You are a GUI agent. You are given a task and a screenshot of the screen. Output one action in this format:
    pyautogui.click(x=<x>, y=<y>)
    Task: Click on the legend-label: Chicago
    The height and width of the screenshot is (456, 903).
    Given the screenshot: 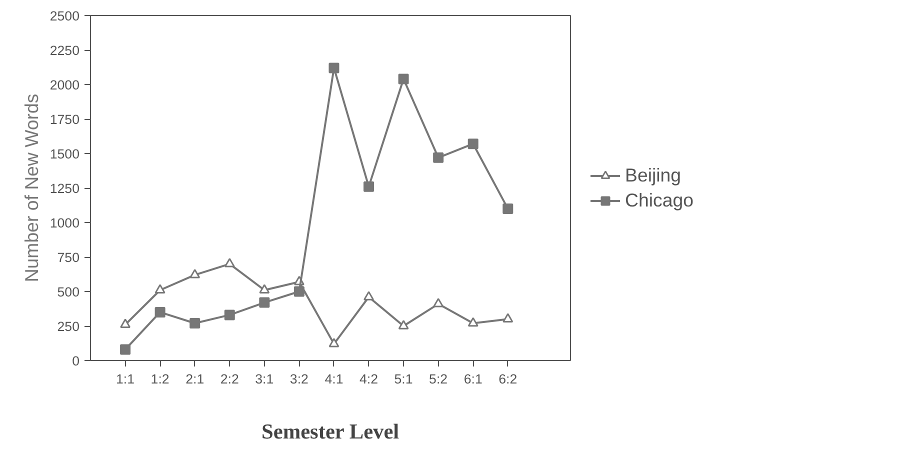 What is the action you would take?
    pyautogui.click(x=659, y=200)
    